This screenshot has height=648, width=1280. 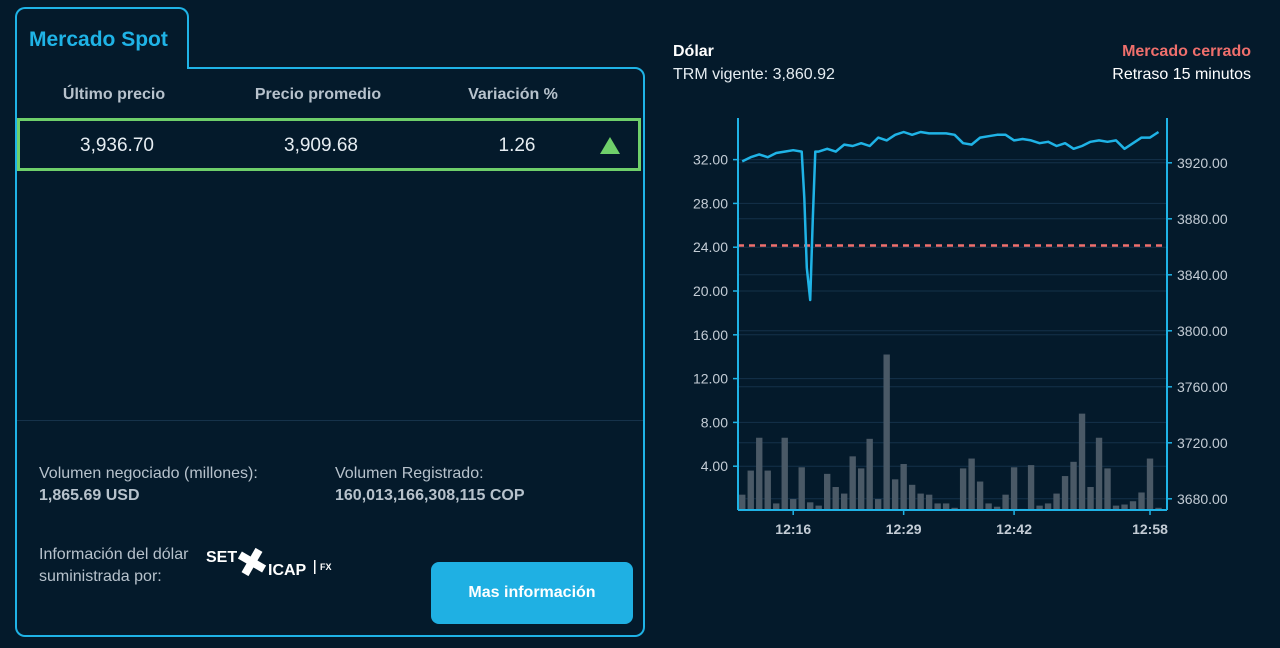 What do you see at coordinates (1150, 529) in the screenshot?
I see `x-tick-label: 12:58` at bounding box center [1150, 529].